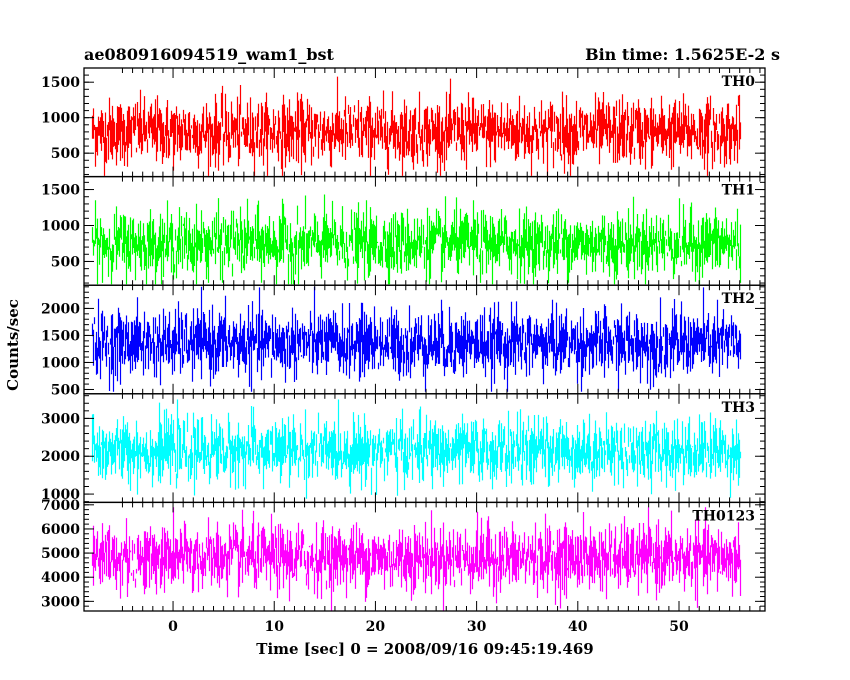 The height and width of the screenshot is (680, 850). I want to click on panel-th0: 500 1000 1500 TH0, so click(403, 122).